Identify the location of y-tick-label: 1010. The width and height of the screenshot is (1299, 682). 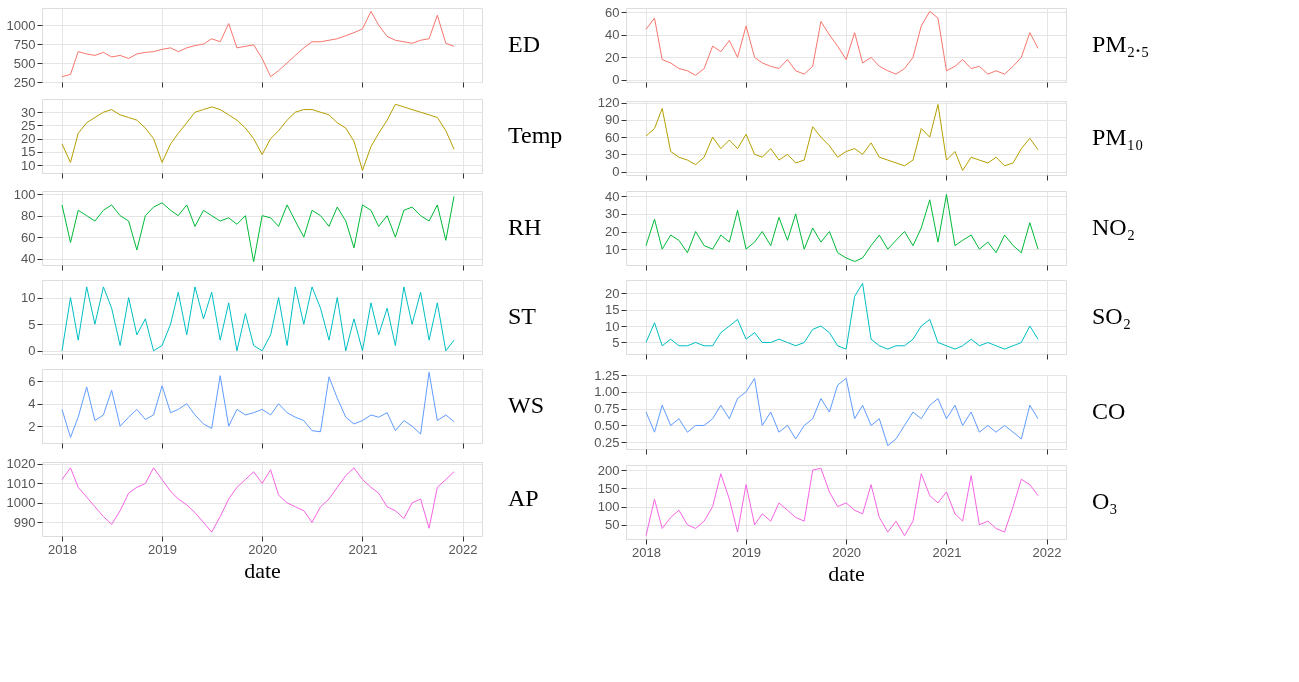
(21, 483).